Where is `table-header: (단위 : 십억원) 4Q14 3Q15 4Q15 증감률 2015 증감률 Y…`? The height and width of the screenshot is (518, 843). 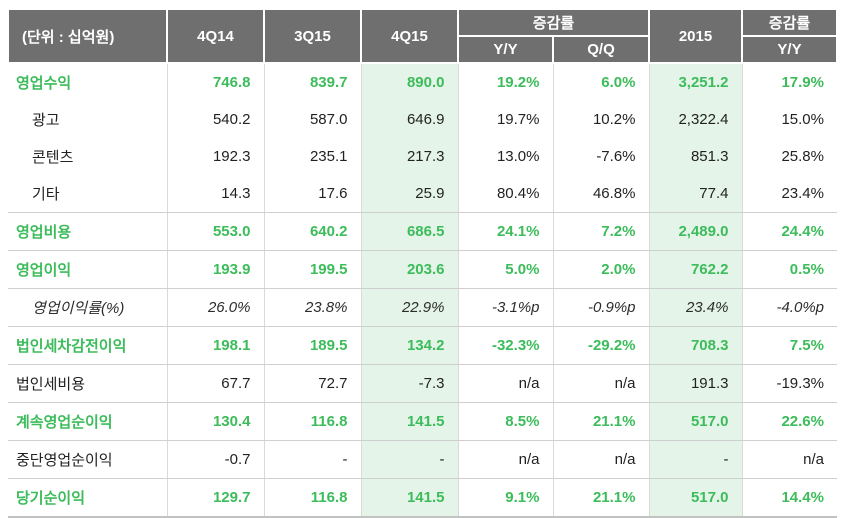
table-header: (단위 : 십억원) 4Q14 3Q15 4Q15 증감률 2015 증감률 Y… is located at coordinates (422, 36).